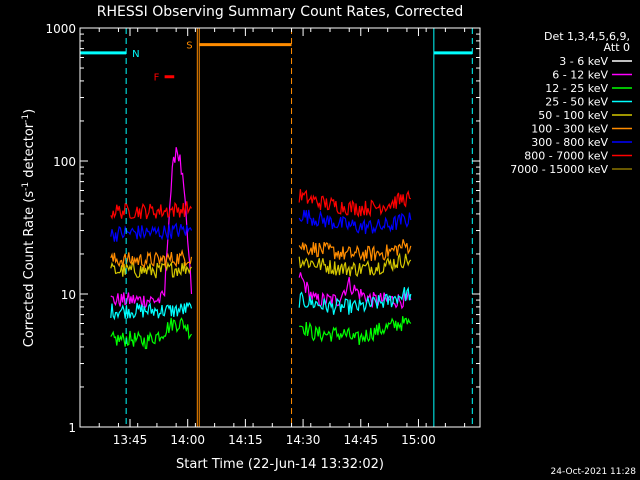 The width and height of the screenshot is (640, 480). Describe the element at coordinates (594, 472) in the screenshot. I see `timestamp: 24-Oct-2021 11:28` at that location.